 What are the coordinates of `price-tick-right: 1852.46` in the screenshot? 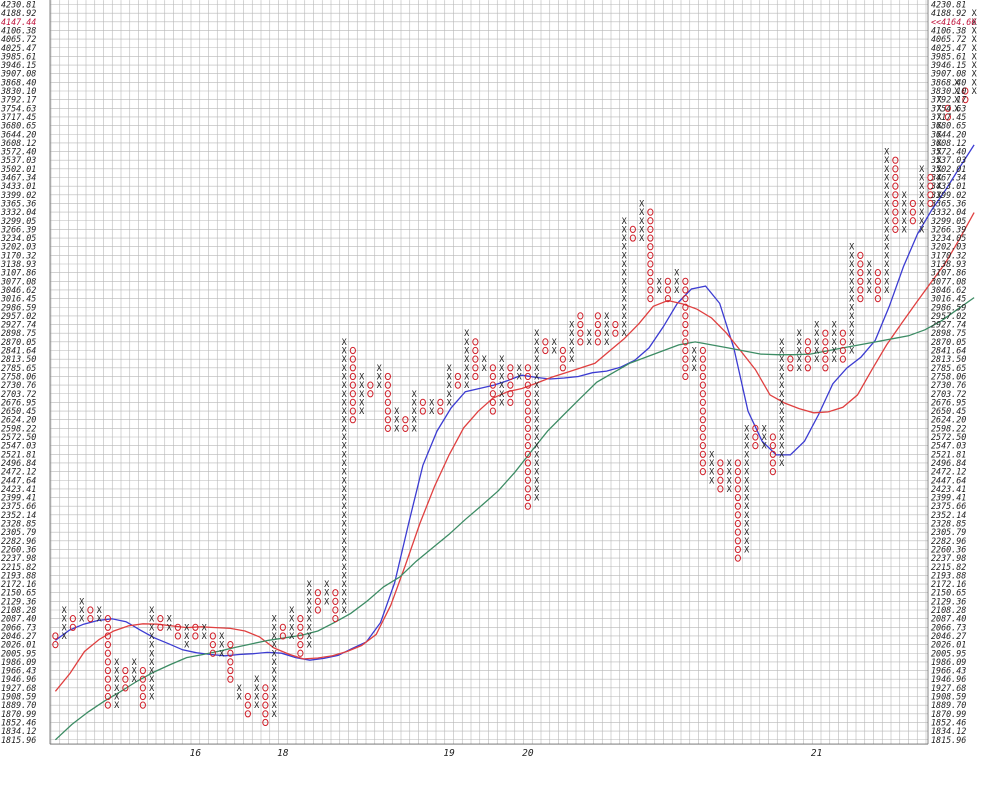 It's located at (948, 722).